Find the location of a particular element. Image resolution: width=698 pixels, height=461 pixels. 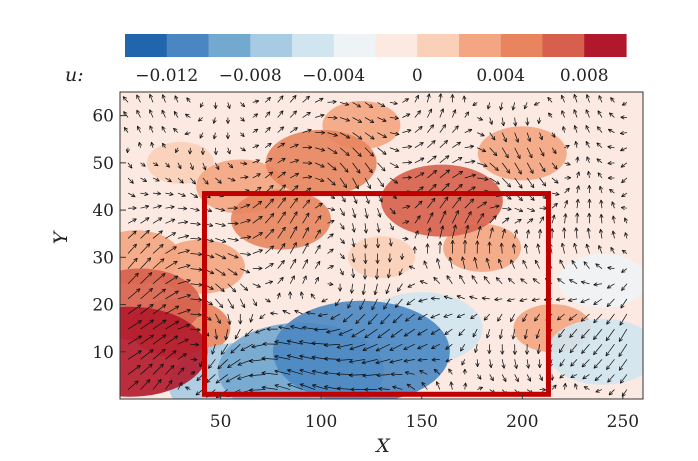

colorbar-tick-label: 0.008 is located at coordinates (584, 76).